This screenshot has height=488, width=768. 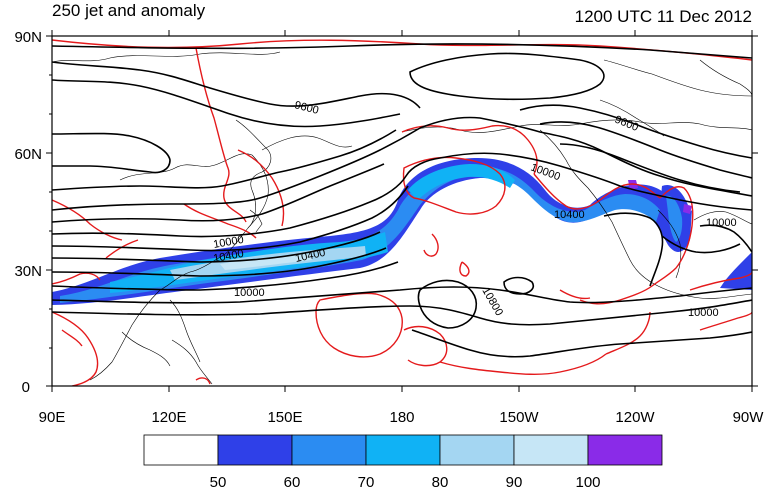 I want to click on title-right: 1200 UTC 11 Dec 2012, so click(x=663, y=16).